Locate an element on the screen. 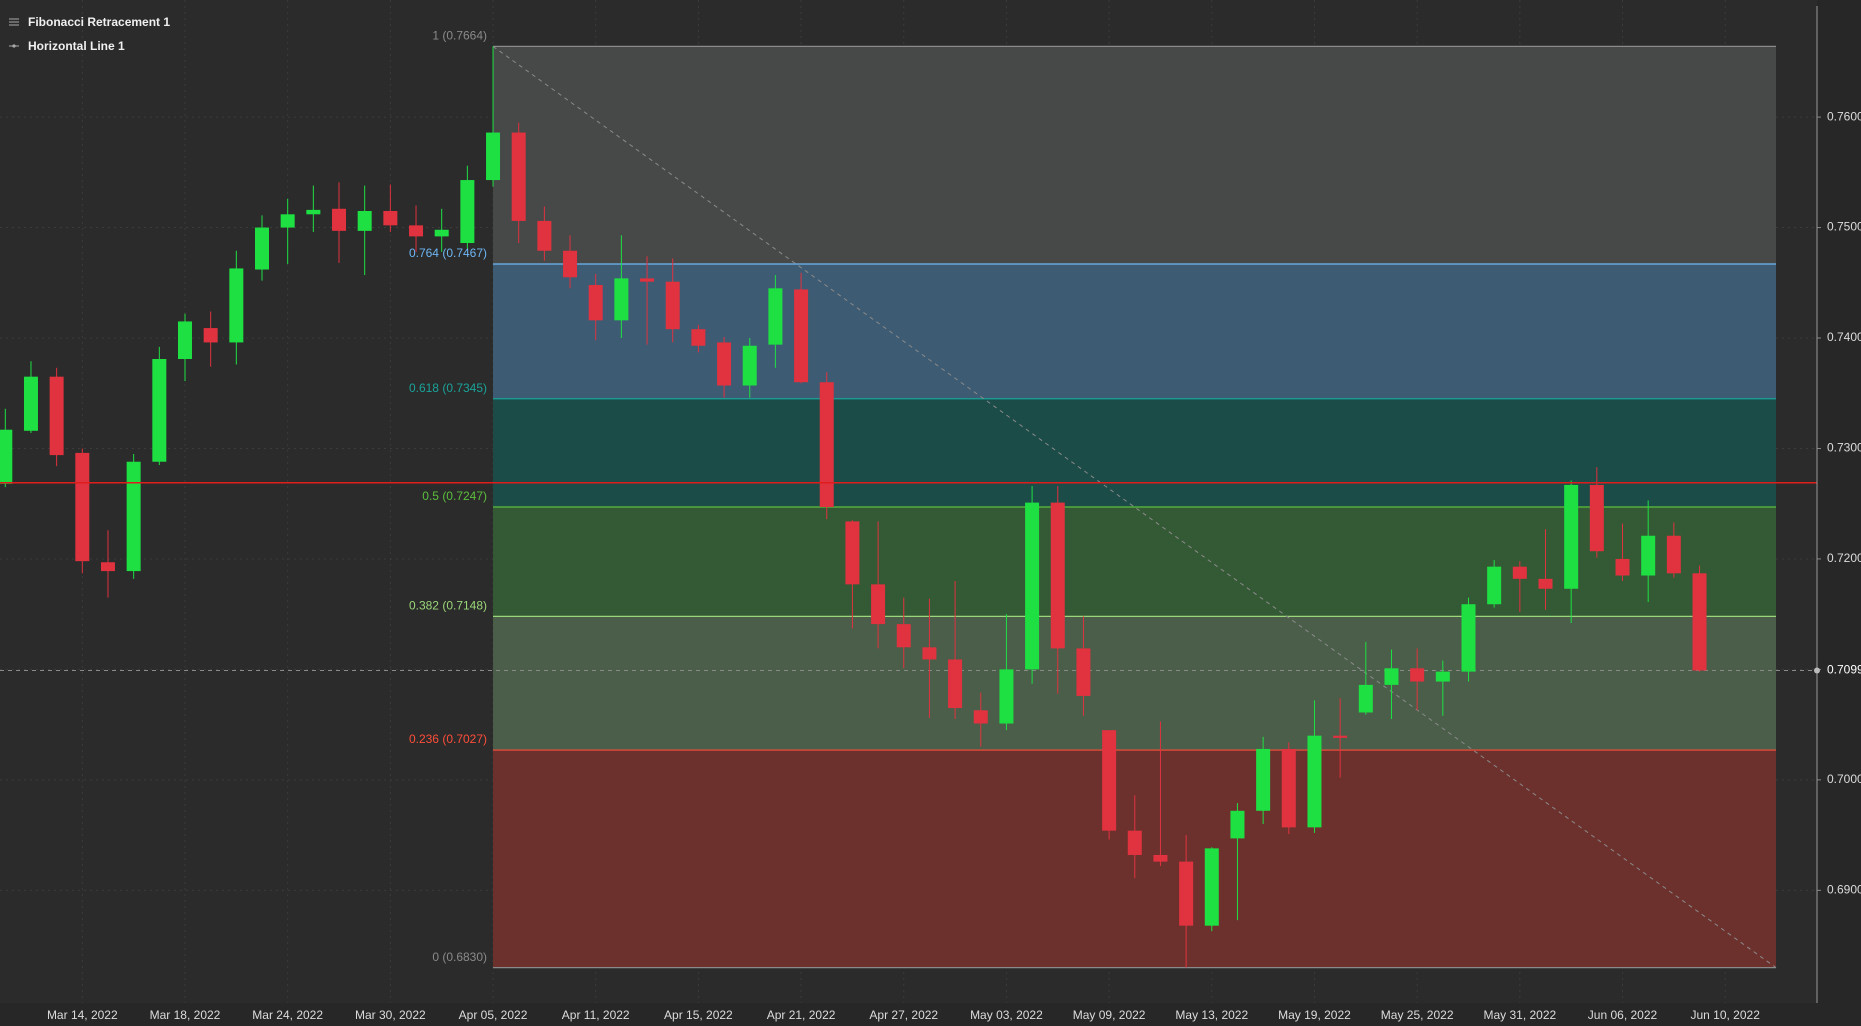 The height and width of the screenshot is (1026, 1861). y-tick-label: 0.7500 is located at coordinates (1844, 227).